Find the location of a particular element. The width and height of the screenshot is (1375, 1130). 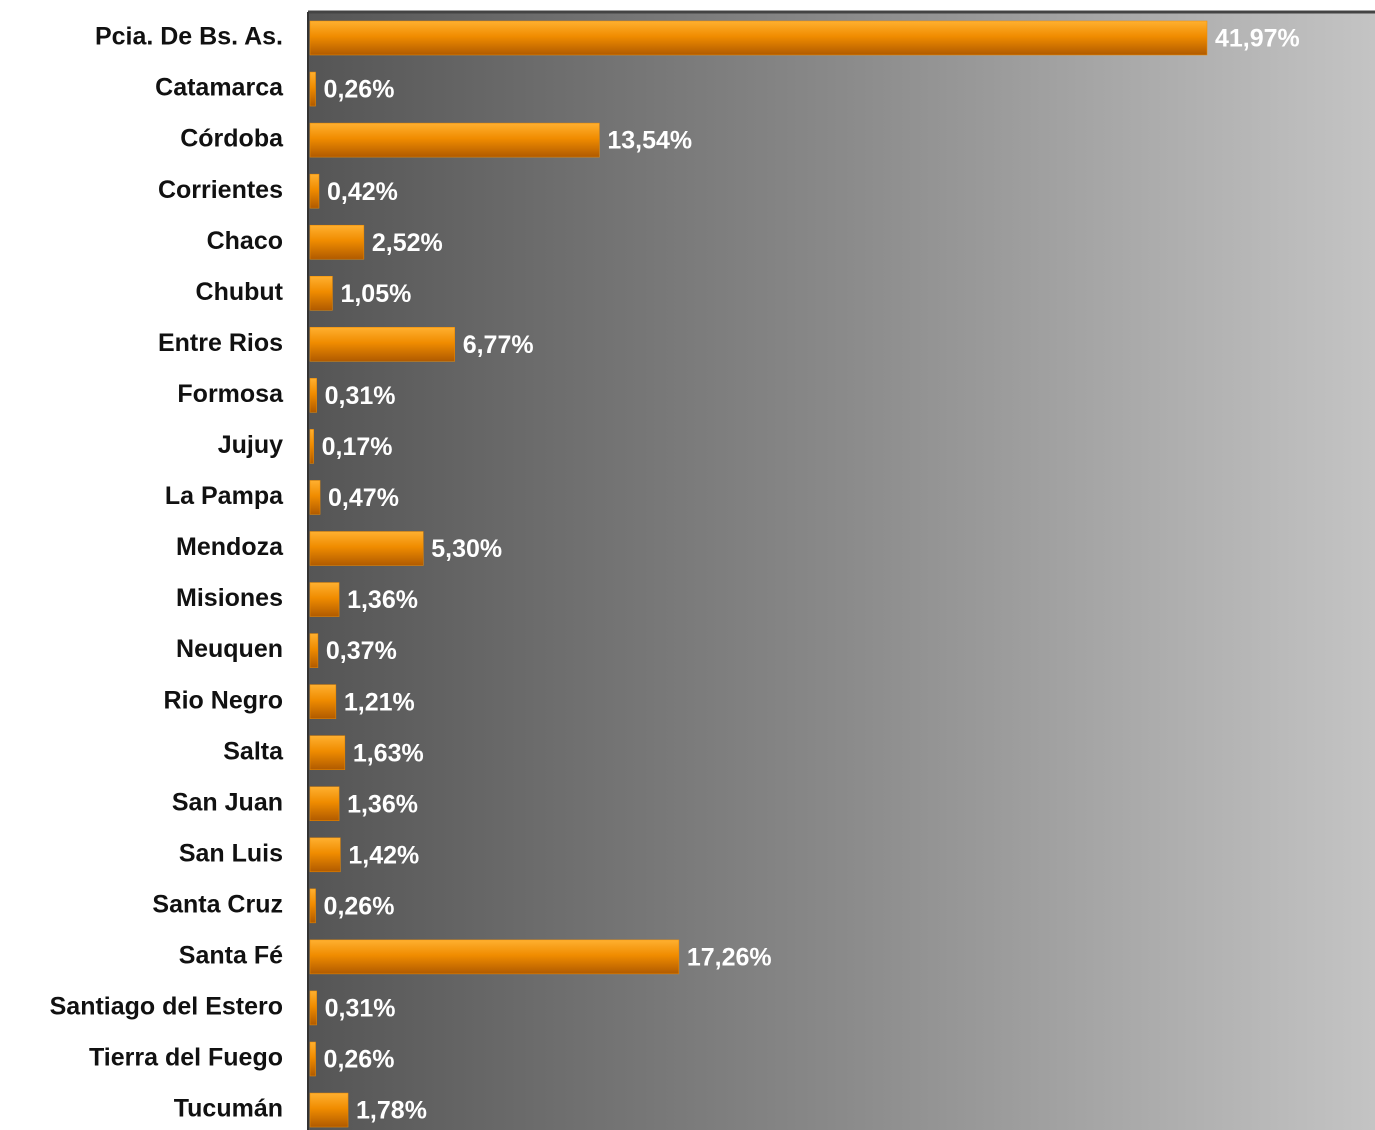

category-label: Misiones is located at coordinates (229, 598).